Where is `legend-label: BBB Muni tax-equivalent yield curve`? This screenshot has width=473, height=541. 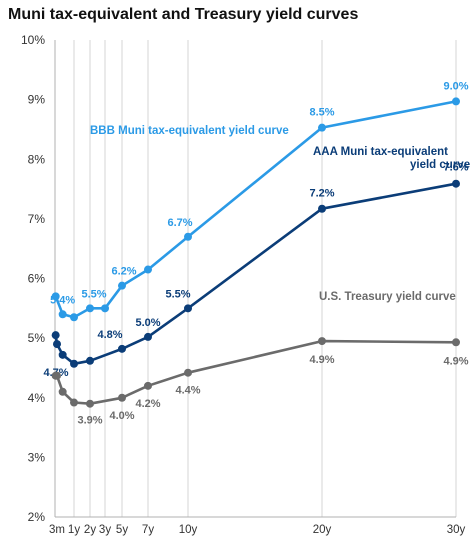
legend-label: BBB Muni tax-equivalent yield curve is located at coordinates (189, 131).